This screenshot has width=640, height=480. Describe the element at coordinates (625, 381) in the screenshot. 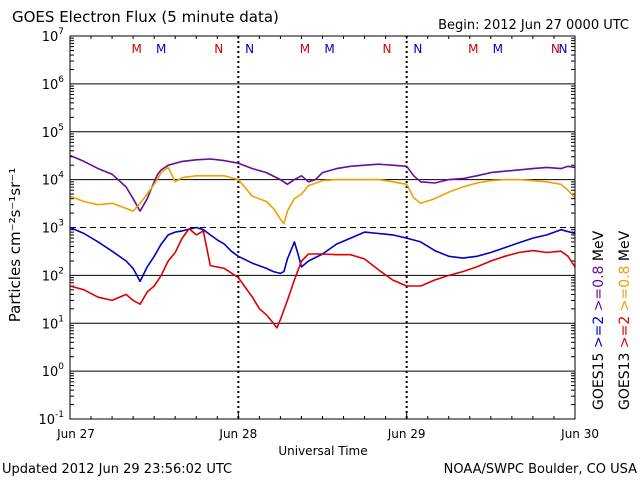

I see `legend-goes13-sat: GOES13` at that location.